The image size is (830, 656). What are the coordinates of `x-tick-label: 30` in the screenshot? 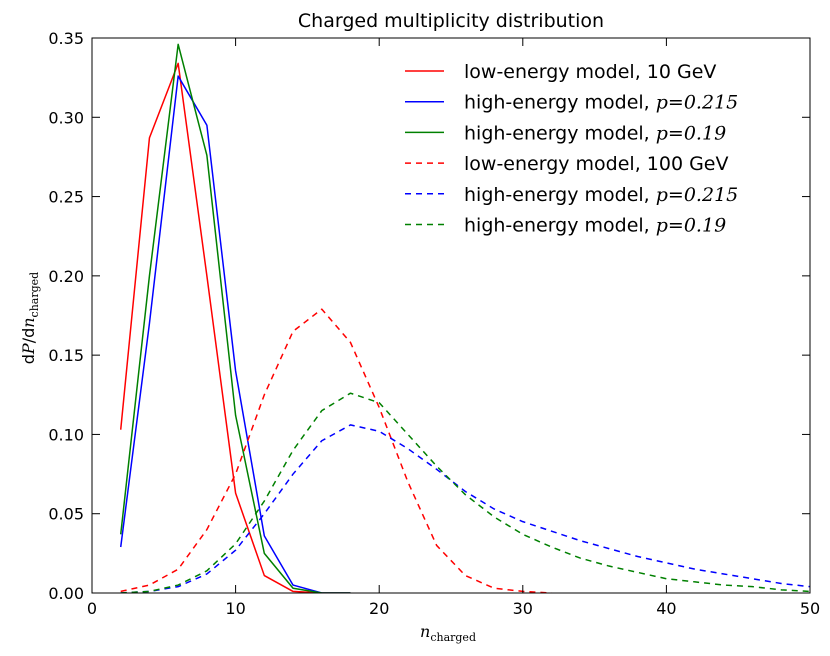 It's located at (523, 608).